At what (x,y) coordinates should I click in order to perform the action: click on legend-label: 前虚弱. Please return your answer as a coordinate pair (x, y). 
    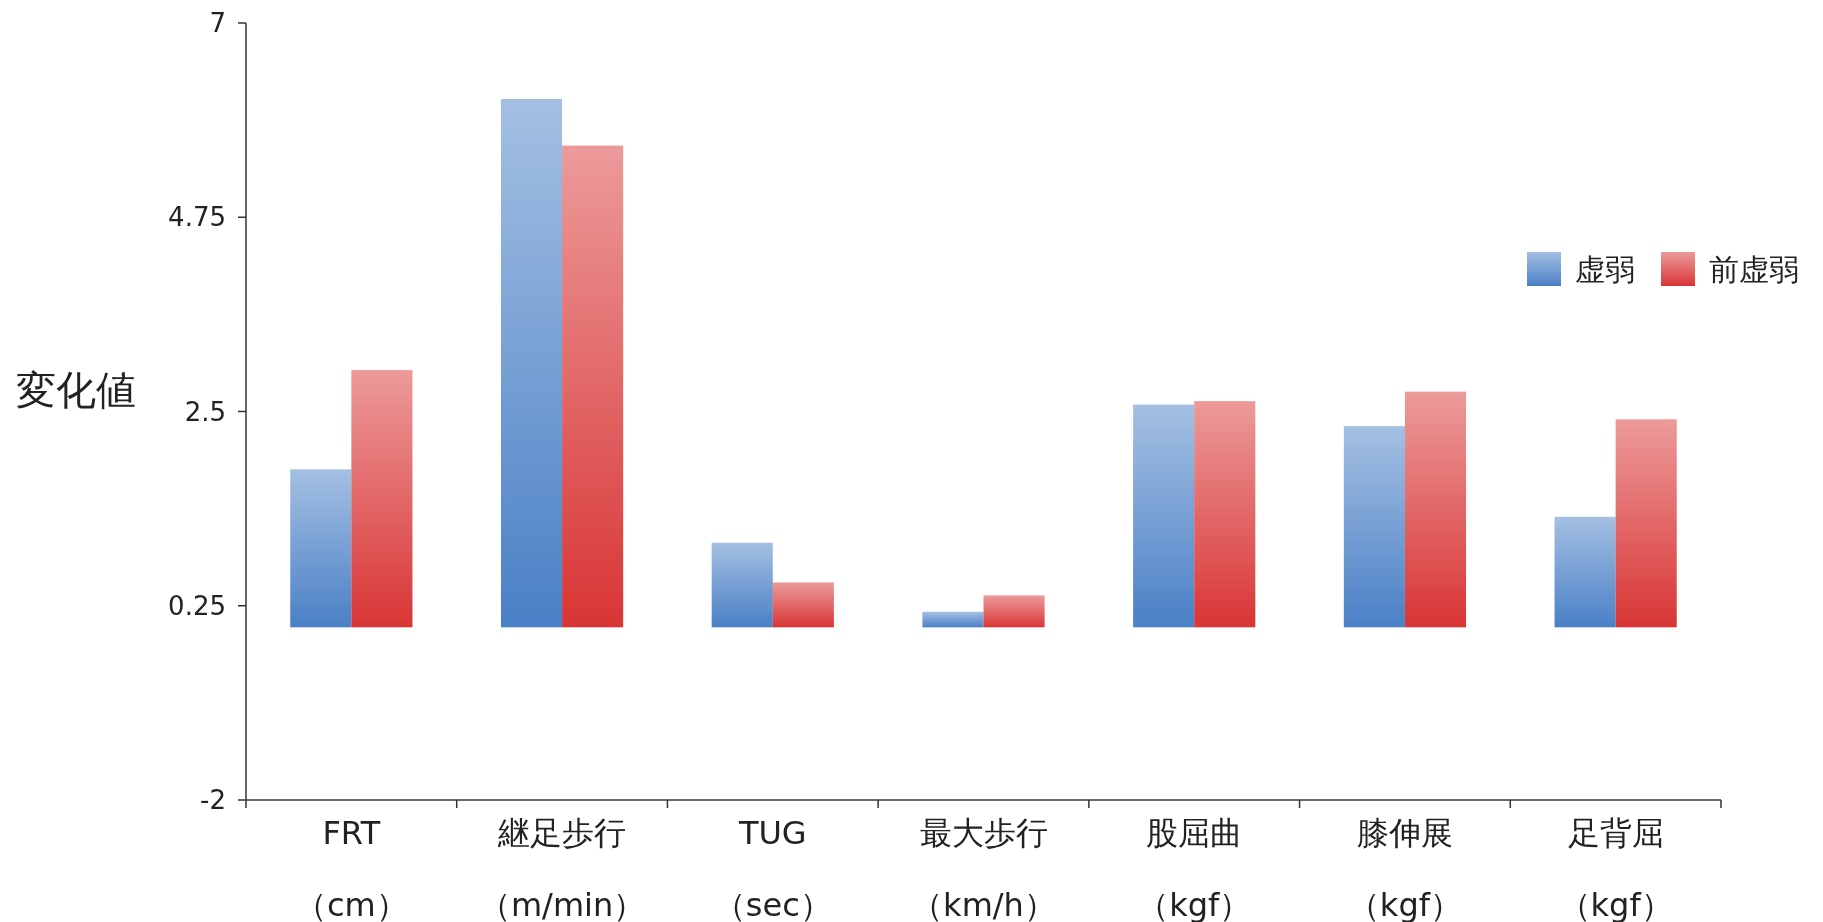
    Looking at the image, I should click on (1754, 269).